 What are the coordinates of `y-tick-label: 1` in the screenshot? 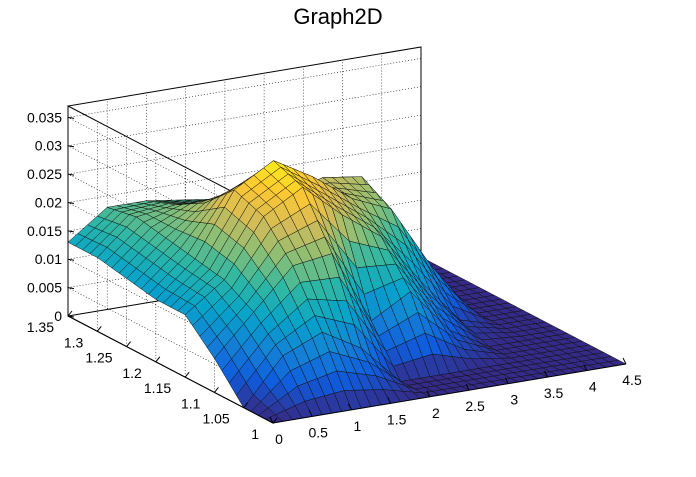 It's located at (255, 434).